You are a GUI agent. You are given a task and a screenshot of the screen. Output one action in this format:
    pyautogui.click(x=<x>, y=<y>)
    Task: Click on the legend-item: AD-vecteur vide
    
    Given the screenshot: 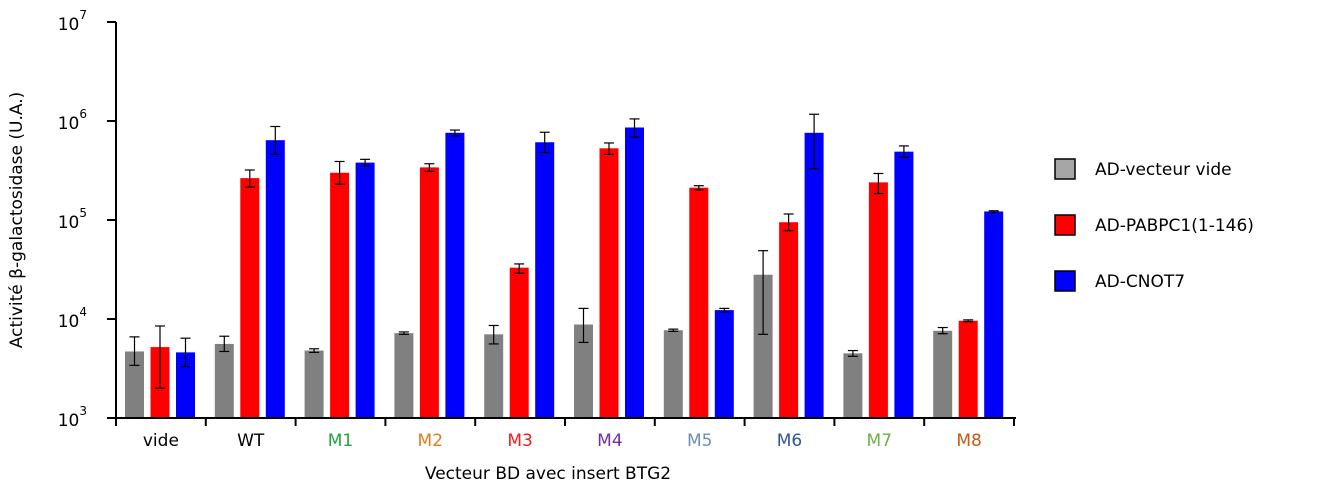 What is the action you would take?
    pyautogui.click(x=1143, y=169)
    